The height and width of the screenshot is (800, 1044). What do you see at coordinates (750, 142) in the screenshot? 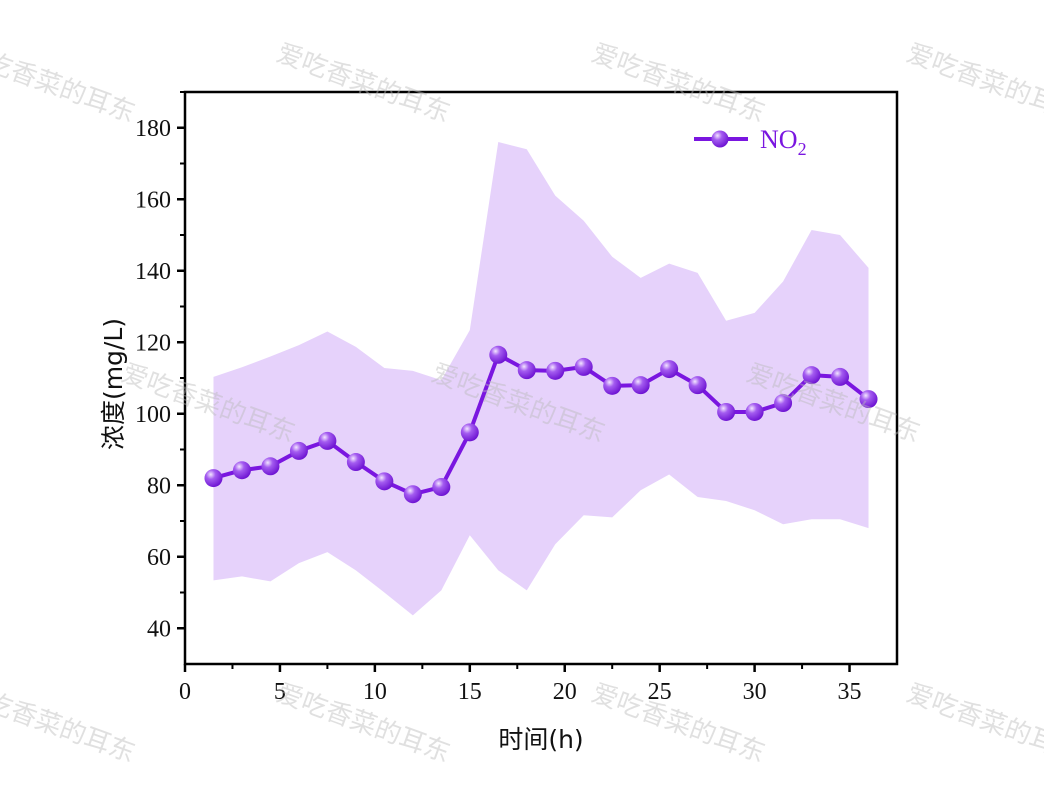
I see `legend: NO2` at bounding box center [750, 142].